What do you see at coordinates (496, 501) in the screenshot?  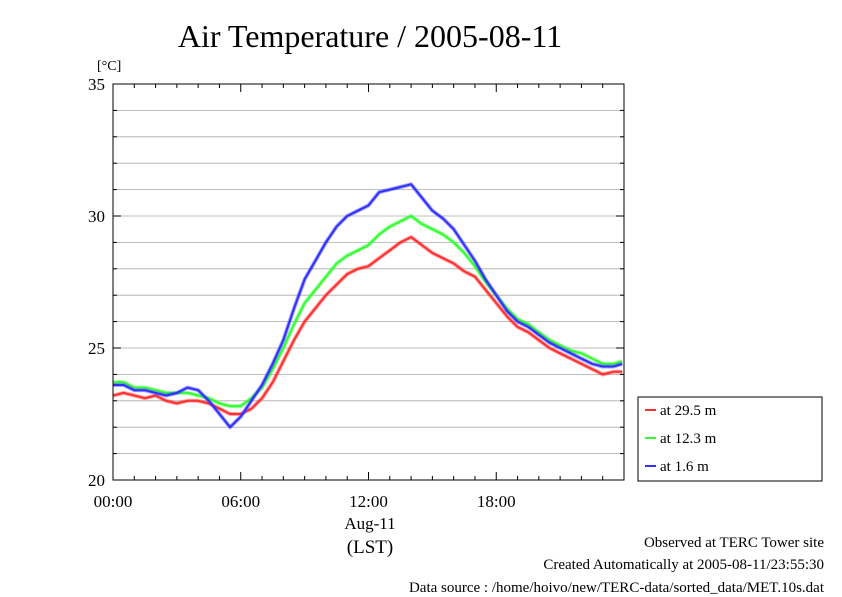 I see `x-tick-label: 18:00` at bounding box center [496, 501].